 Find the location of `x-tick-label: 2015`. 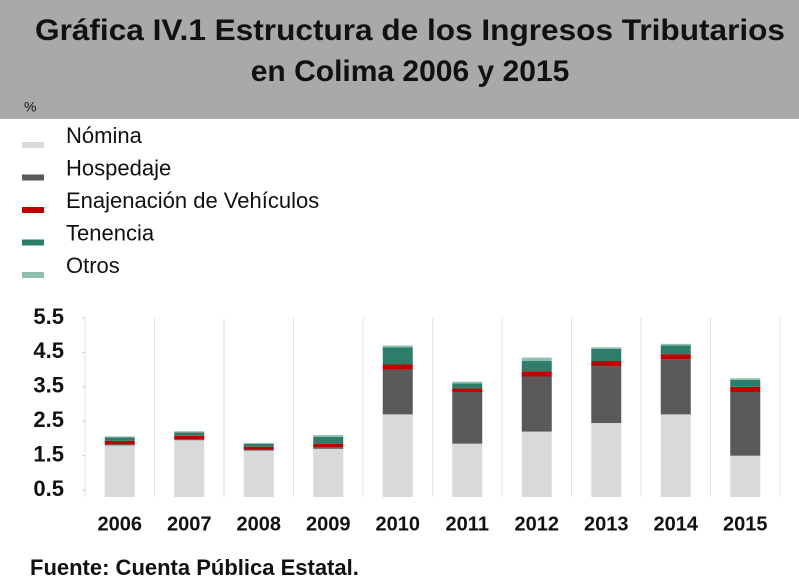

x-tick-label: 2015 is located at coordinates (745, 524).